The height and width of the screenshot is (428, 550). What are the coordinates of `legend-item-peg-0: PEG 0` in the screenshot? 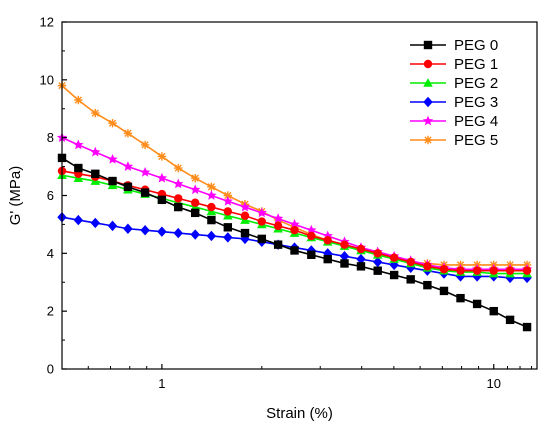 It's located at (454, 45).